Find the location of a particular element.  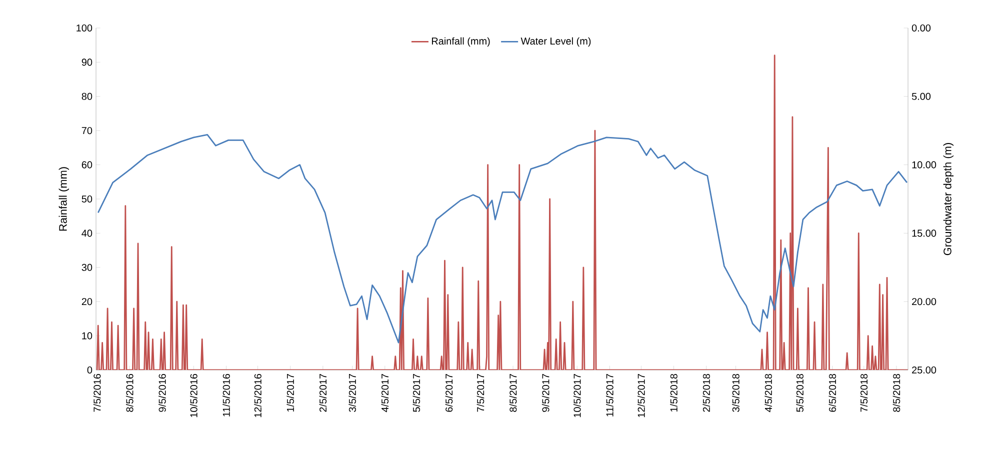

x-tick-label: 7/5/2017 is located at coordinates (480, 393).